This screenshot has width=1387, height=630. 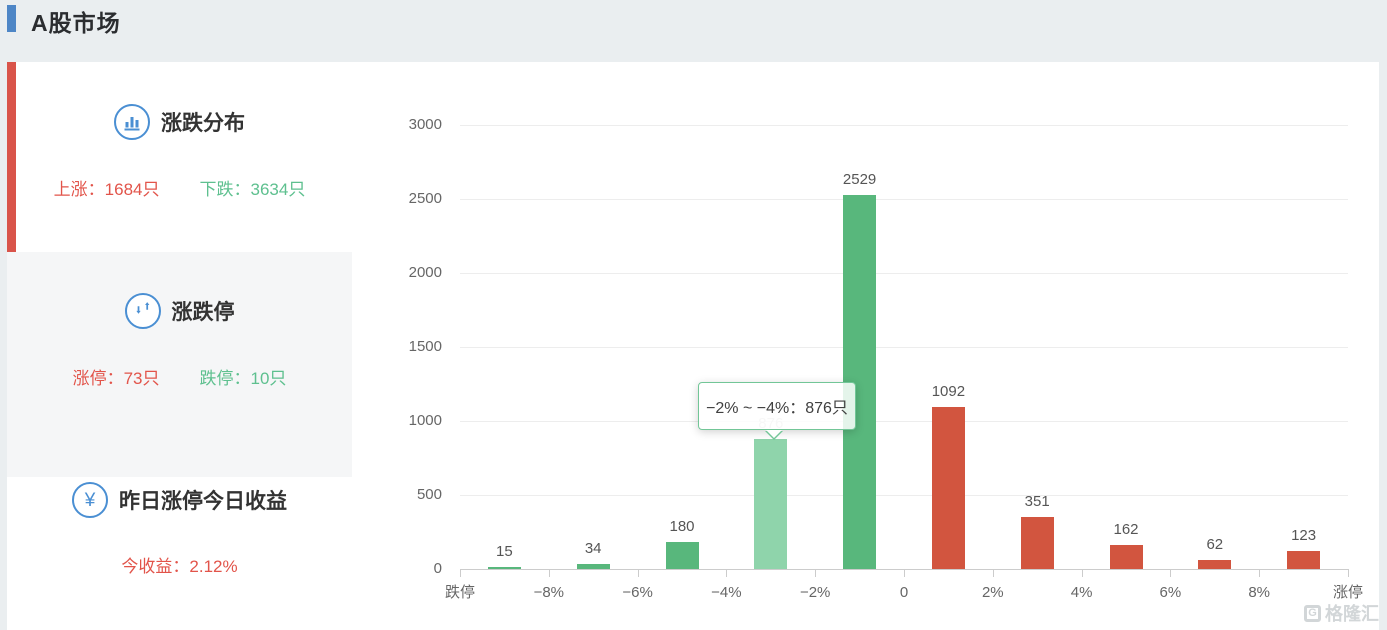 I want to click on page-header: A股市场, so click(x=693, y=31).